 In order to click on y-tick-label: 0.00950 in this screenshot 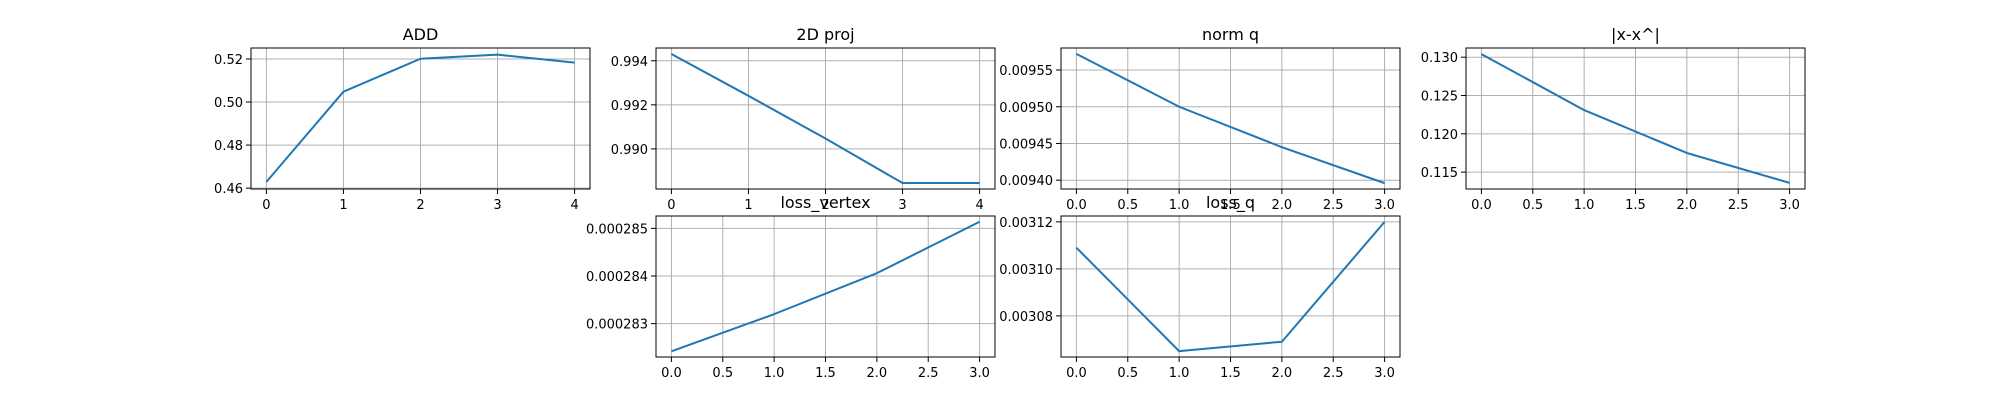, I will do `click(1026, 108)`.